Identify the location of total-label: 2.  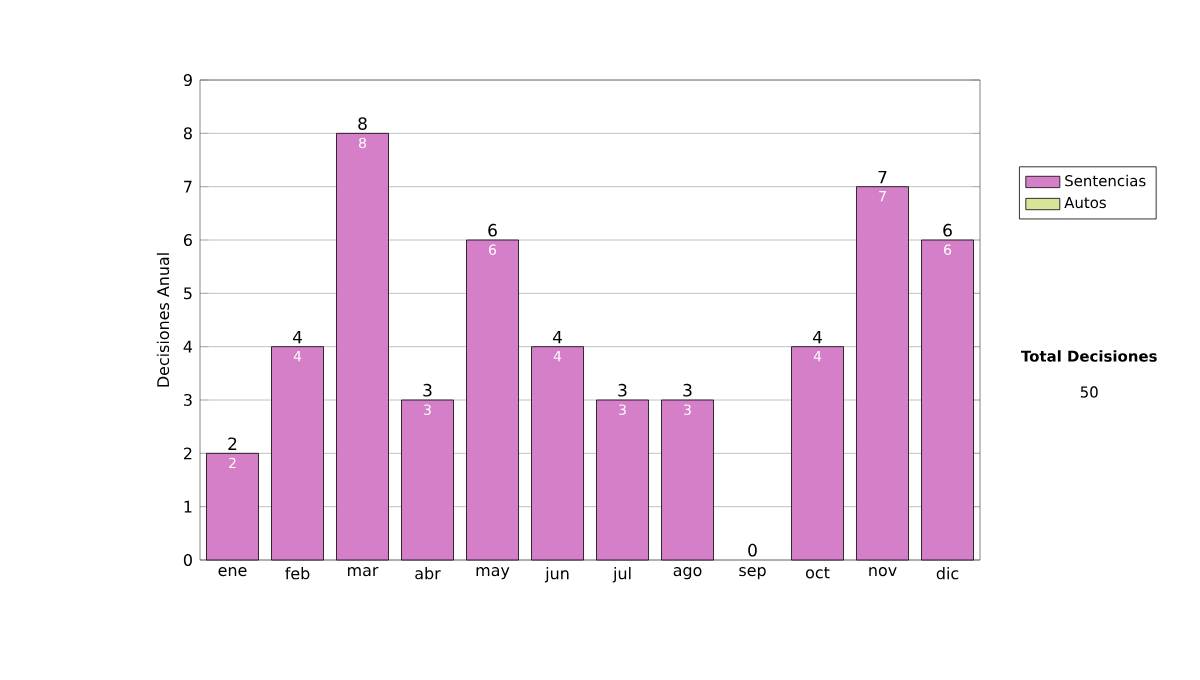
(232, 443).